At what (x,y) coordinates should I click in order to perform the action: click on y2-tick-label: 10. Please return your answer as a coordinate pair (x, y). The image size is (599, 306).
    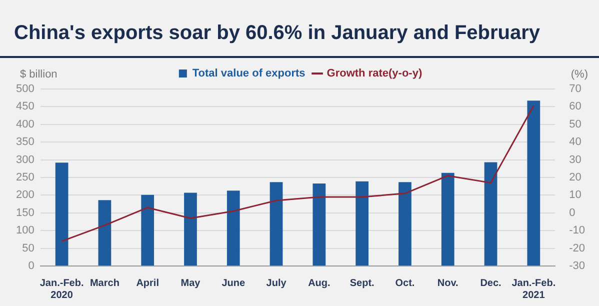
    Looking at the image, I should click on (575, 195).